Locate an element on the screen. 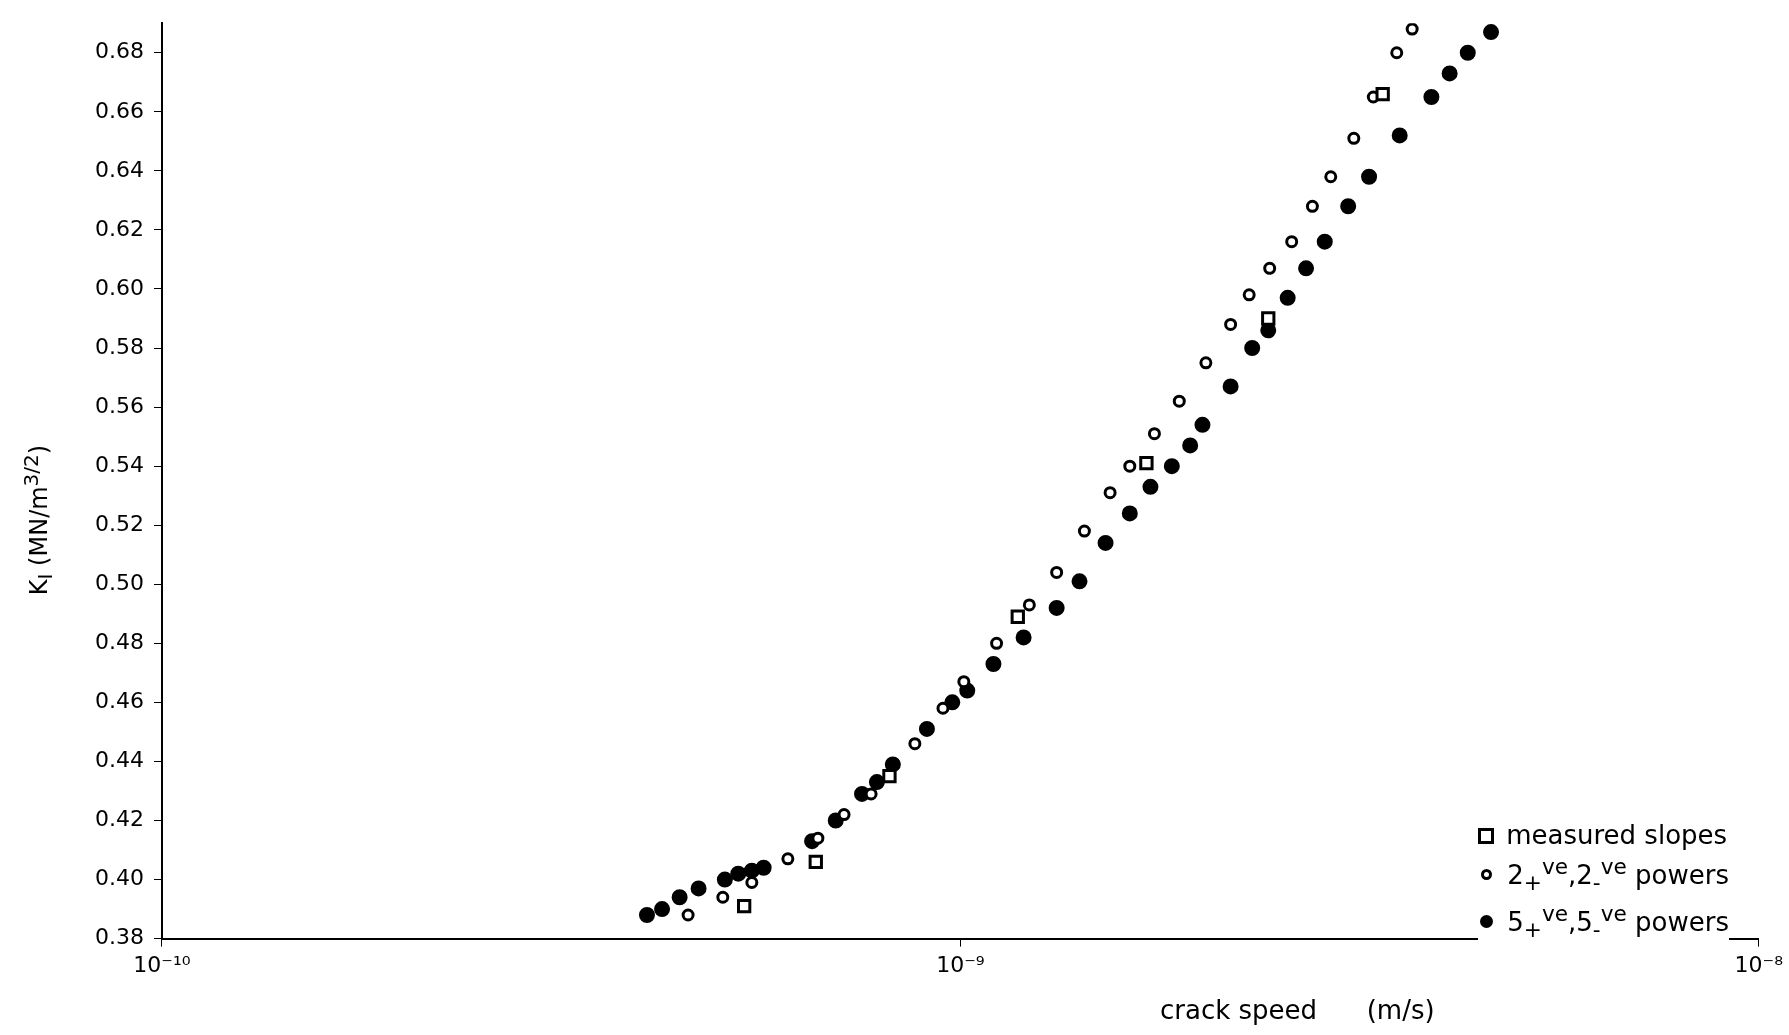 The image size is (1789, 1035). legend-label: measured slopes is located at coordinates (1617, 836).